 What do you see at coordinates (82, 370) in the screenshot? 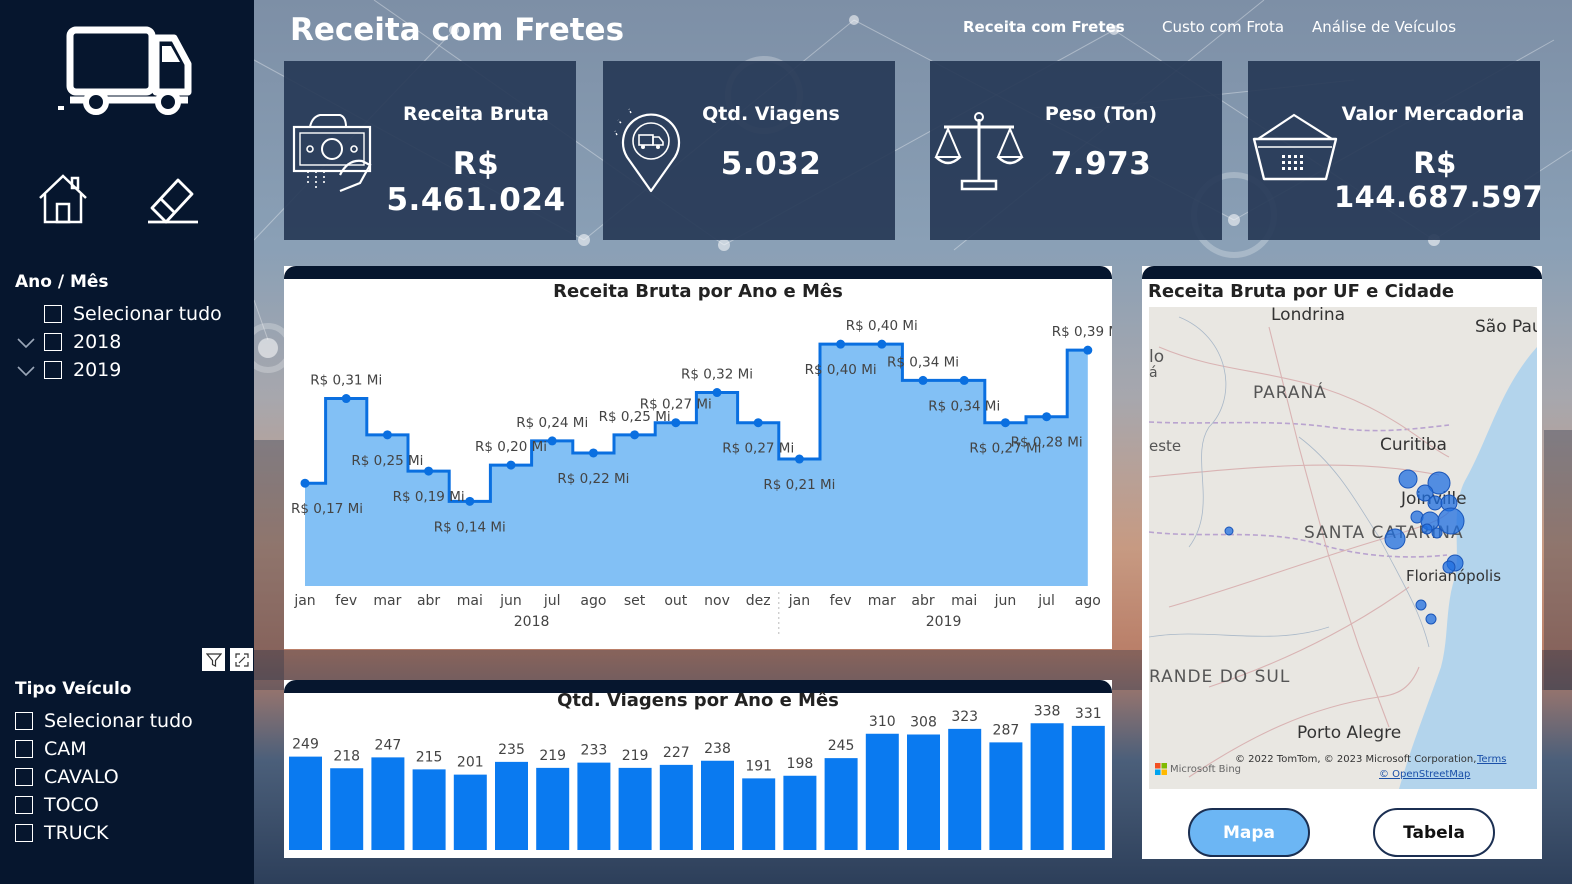
I see `year-slicer-2019: 2019` at bounding box center [82, 370].